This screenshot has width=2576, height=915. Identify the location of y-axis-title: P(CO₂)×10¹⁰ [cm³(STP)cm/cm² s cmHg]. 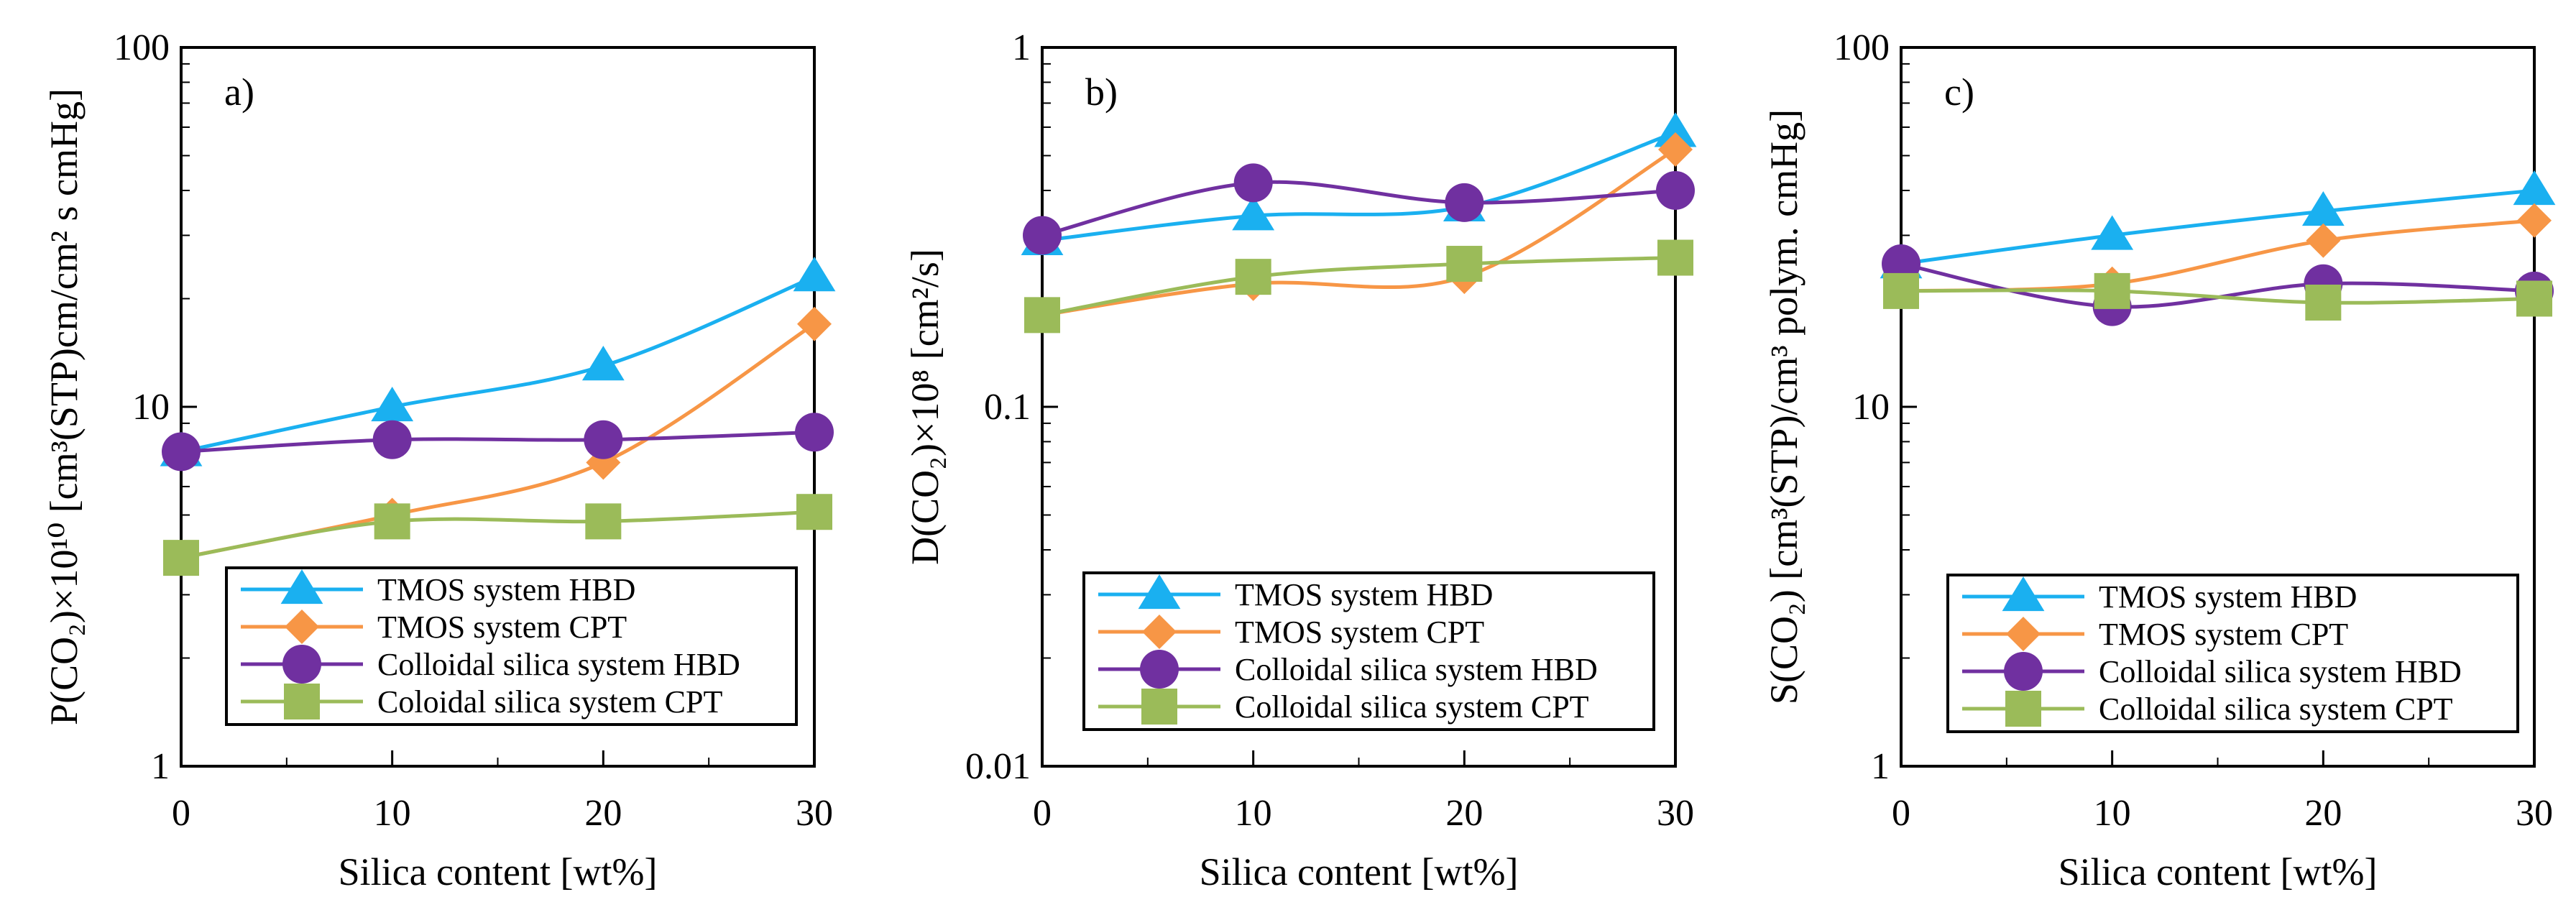
(64, 406).